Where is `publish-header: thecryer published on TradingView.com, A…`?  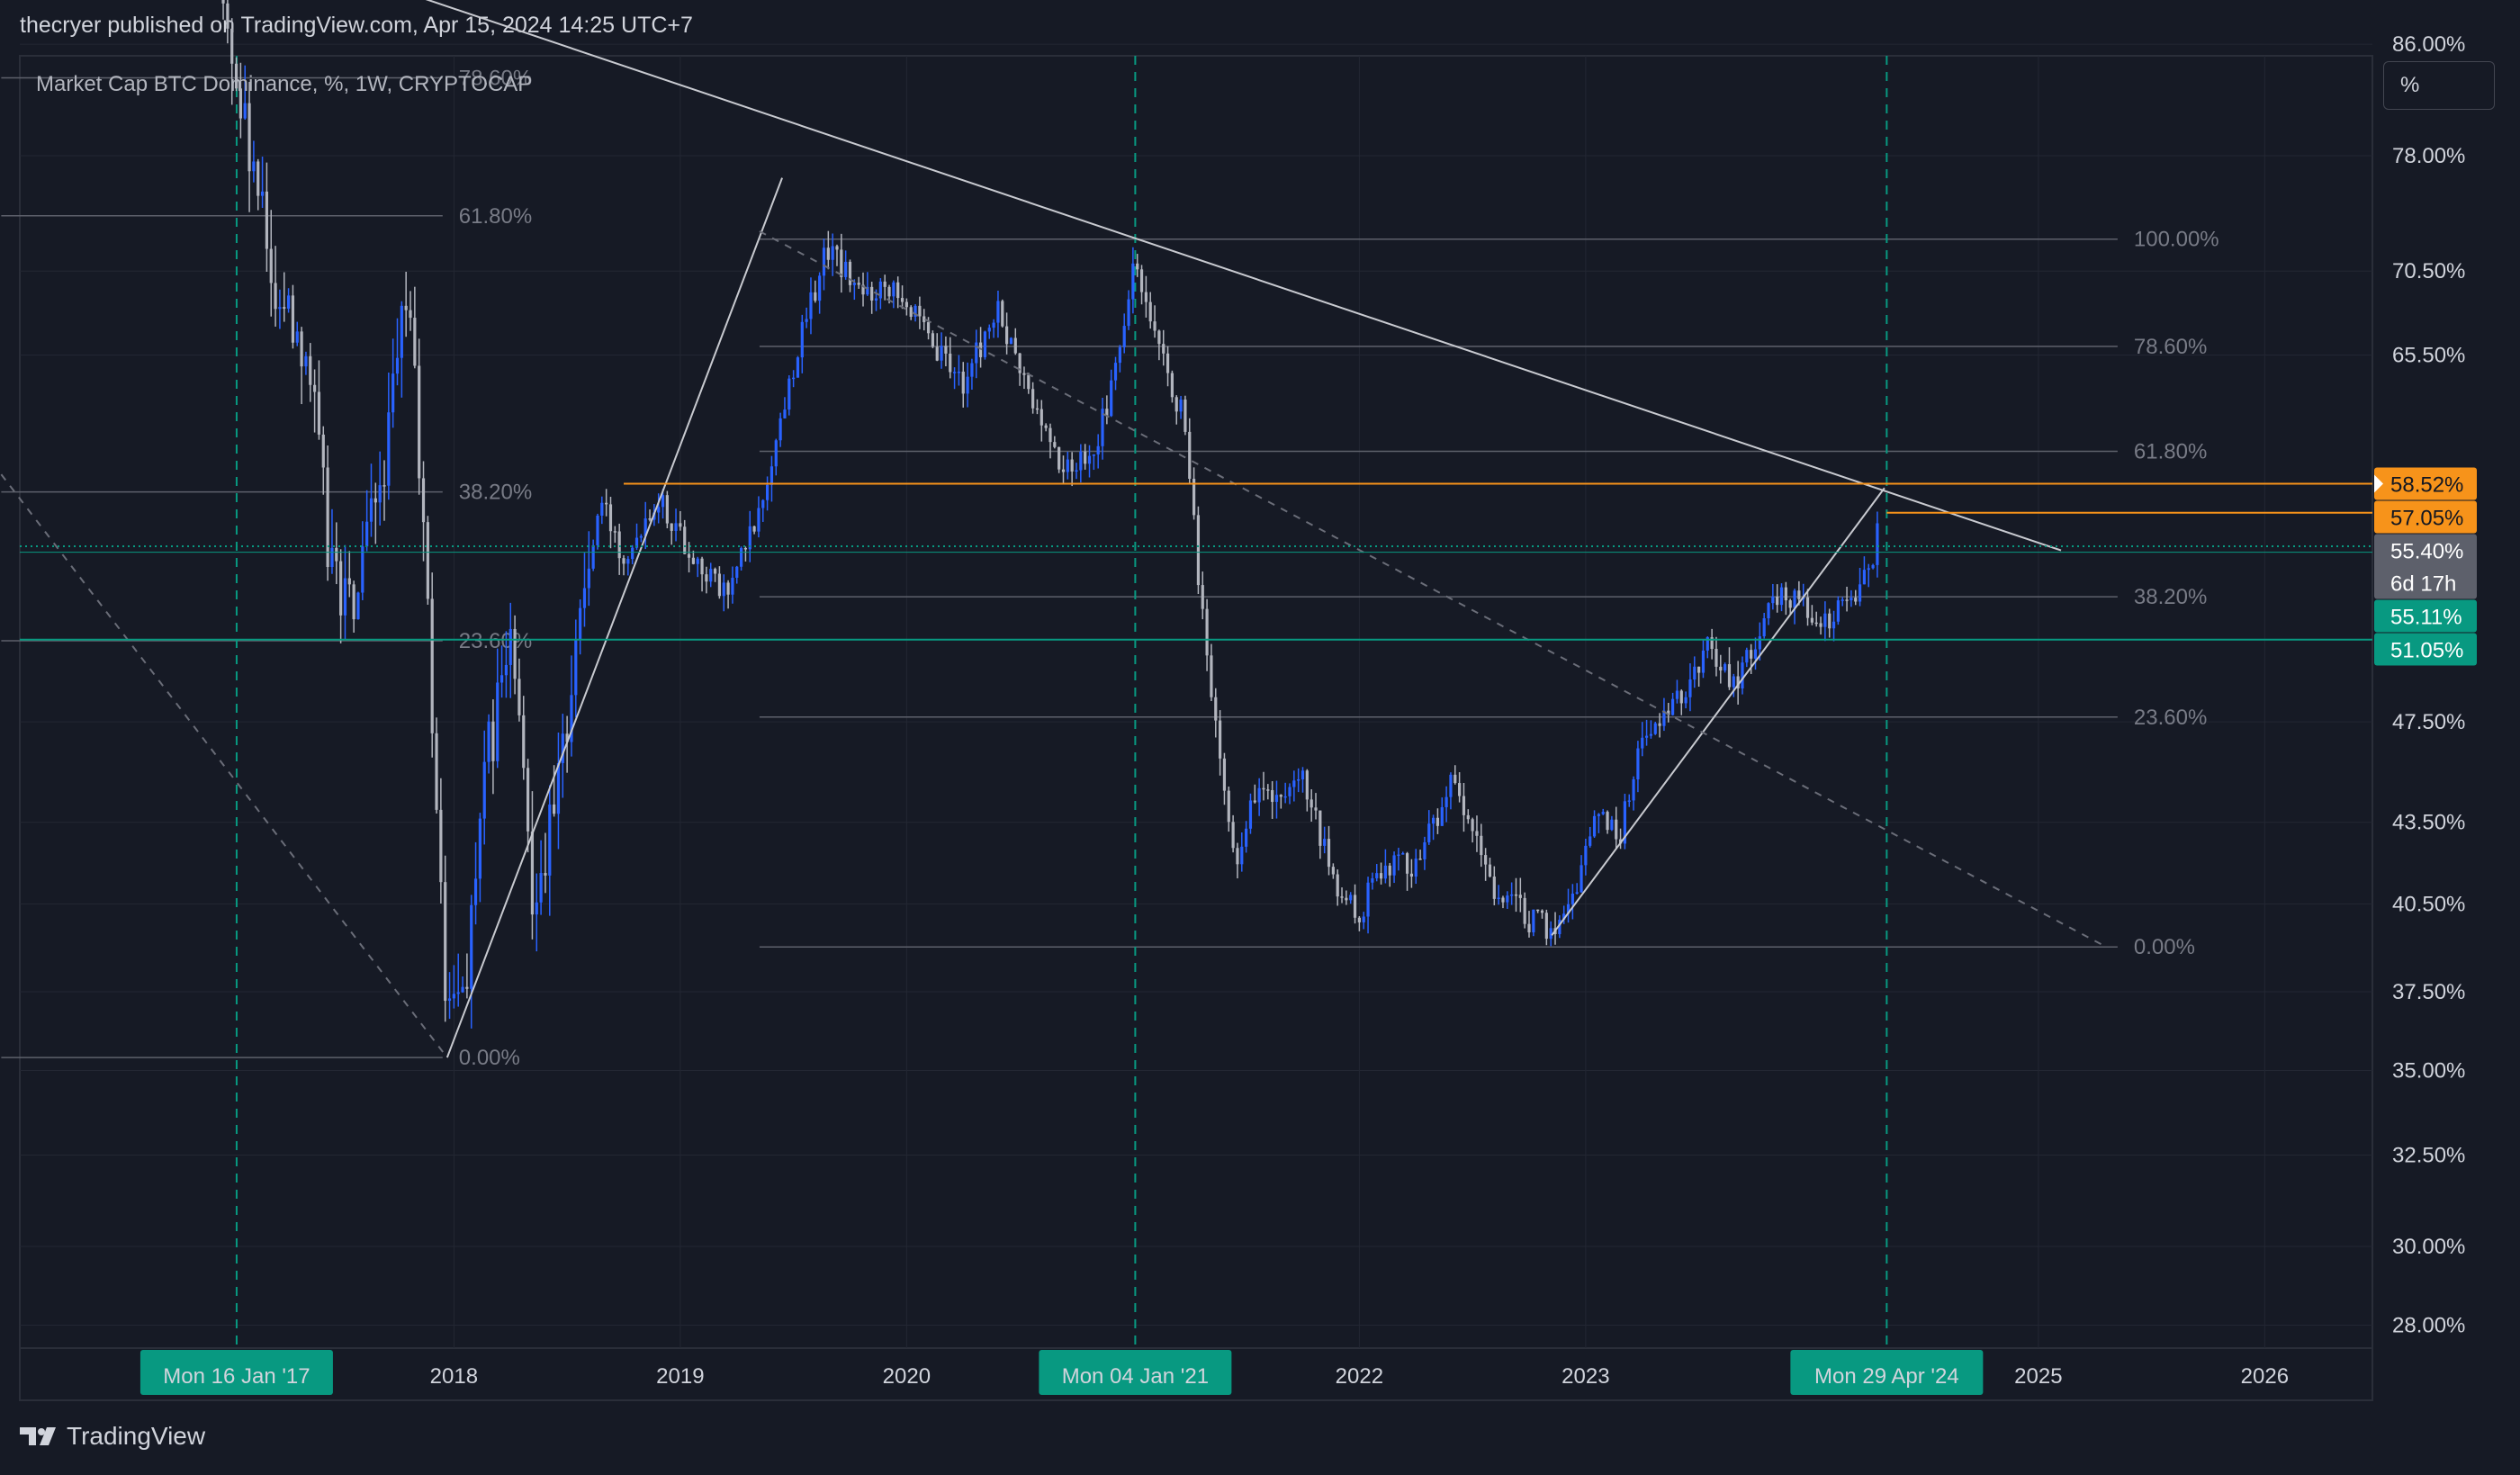
publish-header: thecryer published on TradingView.com, A… is located at coordinates (357, 25).